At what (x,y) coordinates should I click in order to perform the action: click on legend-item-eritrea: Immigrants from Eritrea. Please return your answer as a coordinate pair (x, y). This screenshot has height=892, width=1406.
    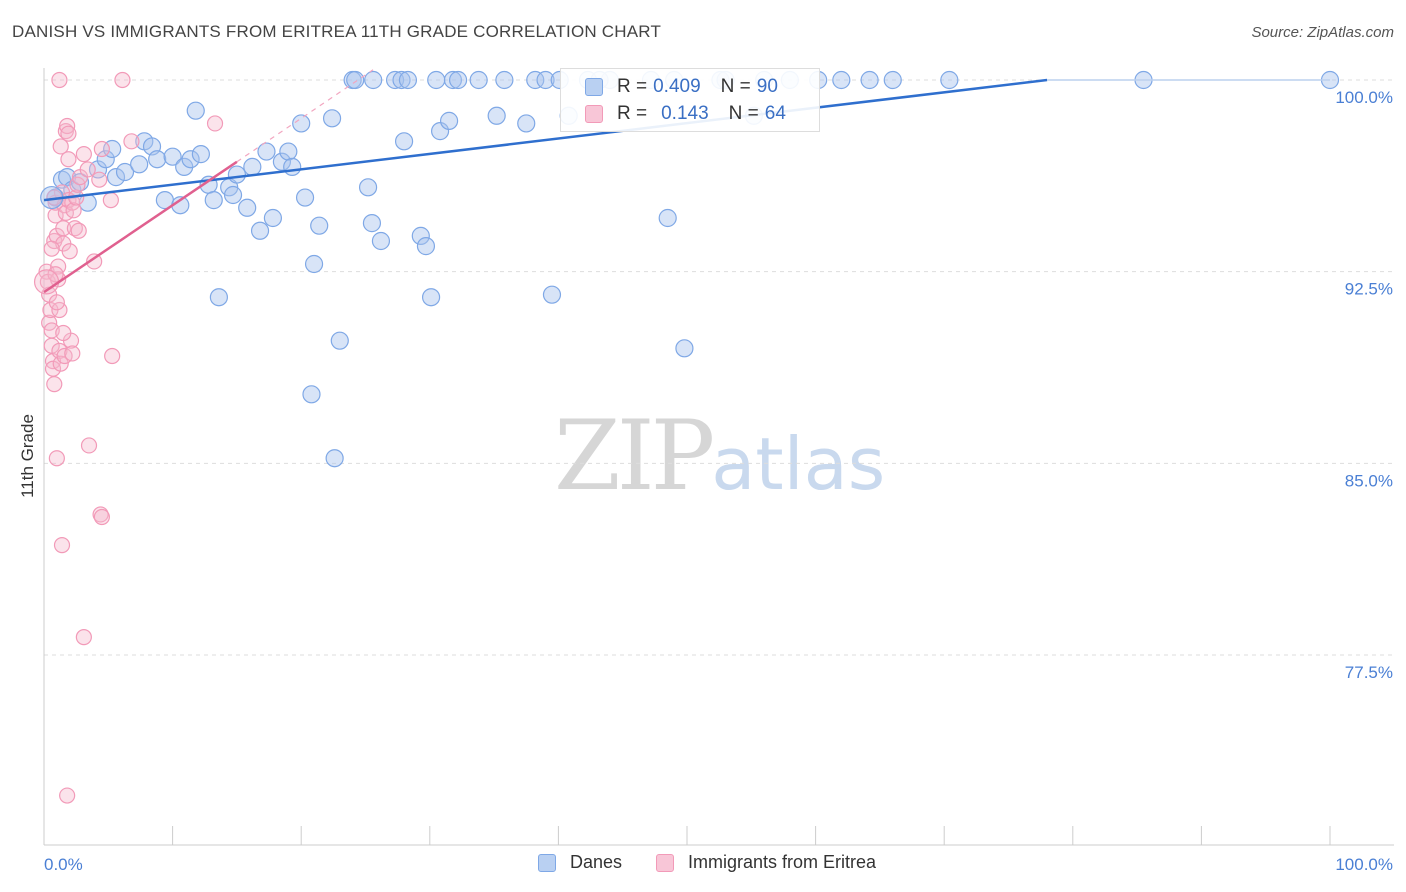
    Looking at the image, I should click on (766, 862).